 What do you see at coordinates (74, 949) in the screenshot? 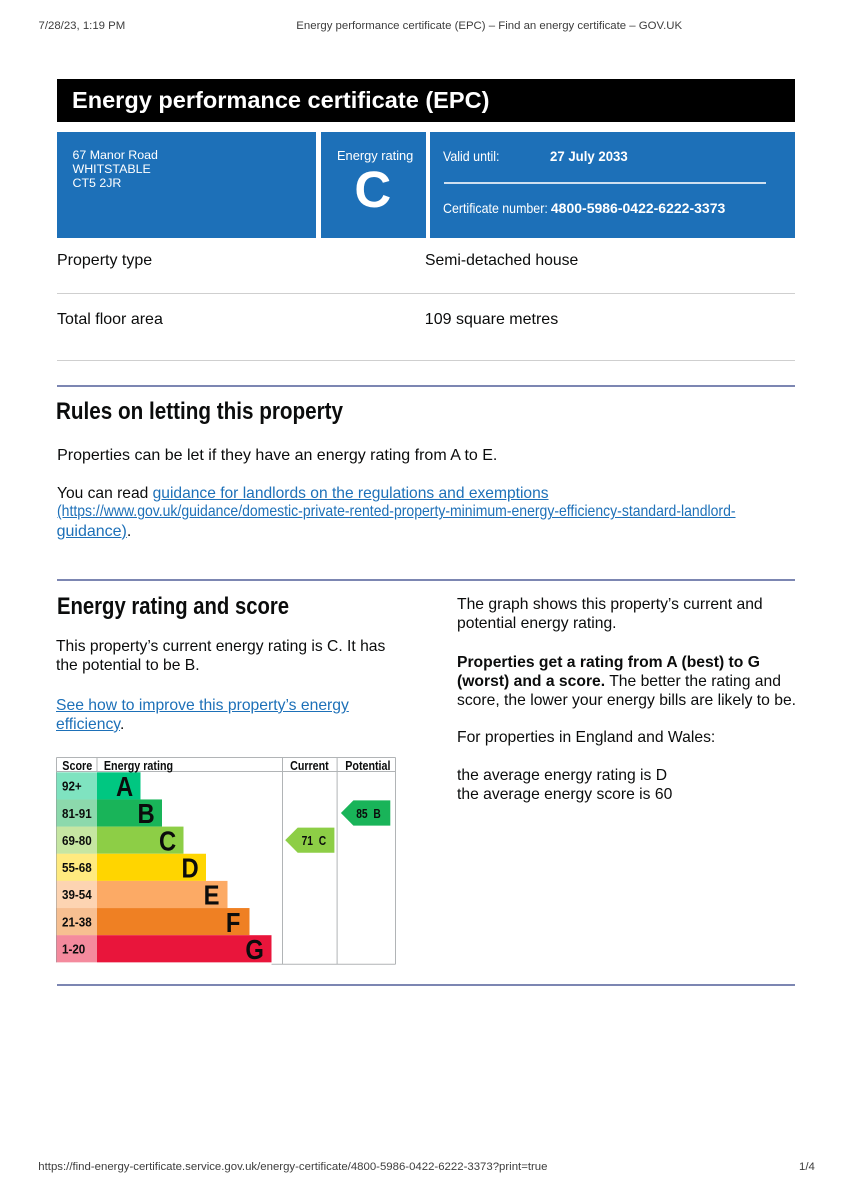
I see `svg-text: 1-20` at bounding box center [74, 949].